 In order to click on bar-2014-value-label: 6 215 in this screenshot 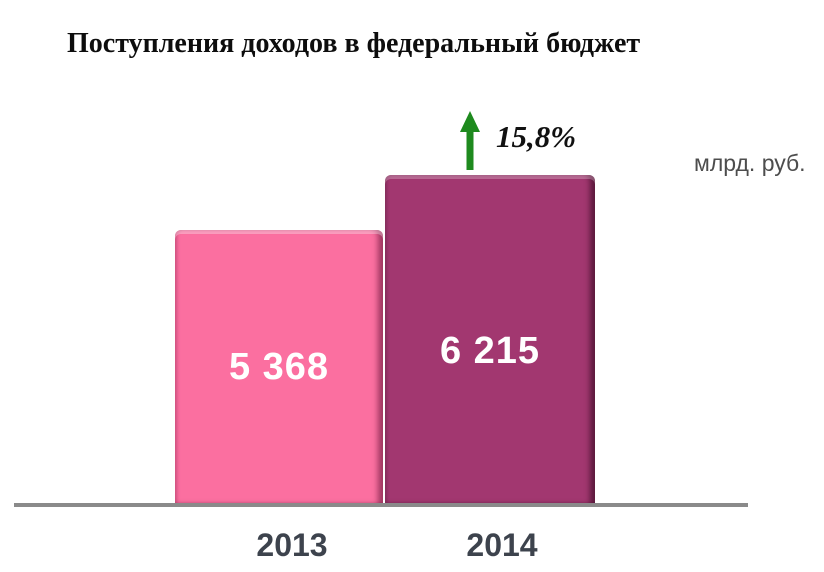, I will do `click(490, 351)`.